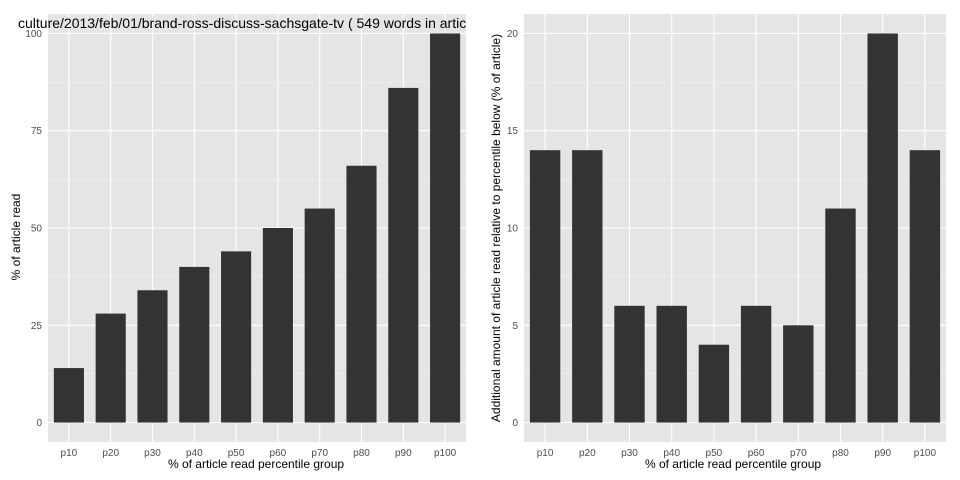 This screenshot has height=480, width=960. I want to click on y-tick-label: 50, so click(37, 229).